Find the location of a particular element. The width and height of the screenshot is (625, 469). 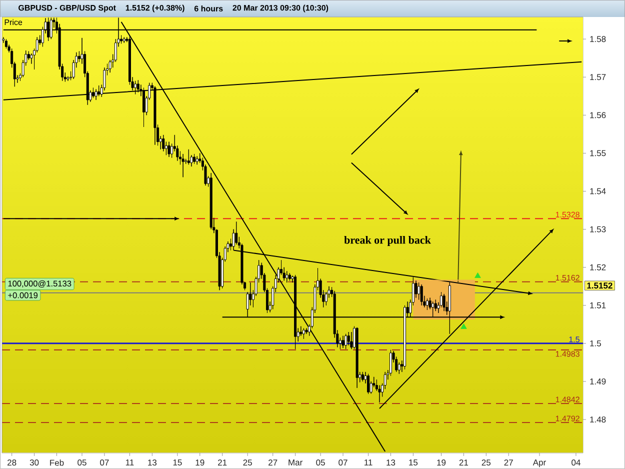

ref-line-label: 1.5328 is located at coordinates (568, 215).